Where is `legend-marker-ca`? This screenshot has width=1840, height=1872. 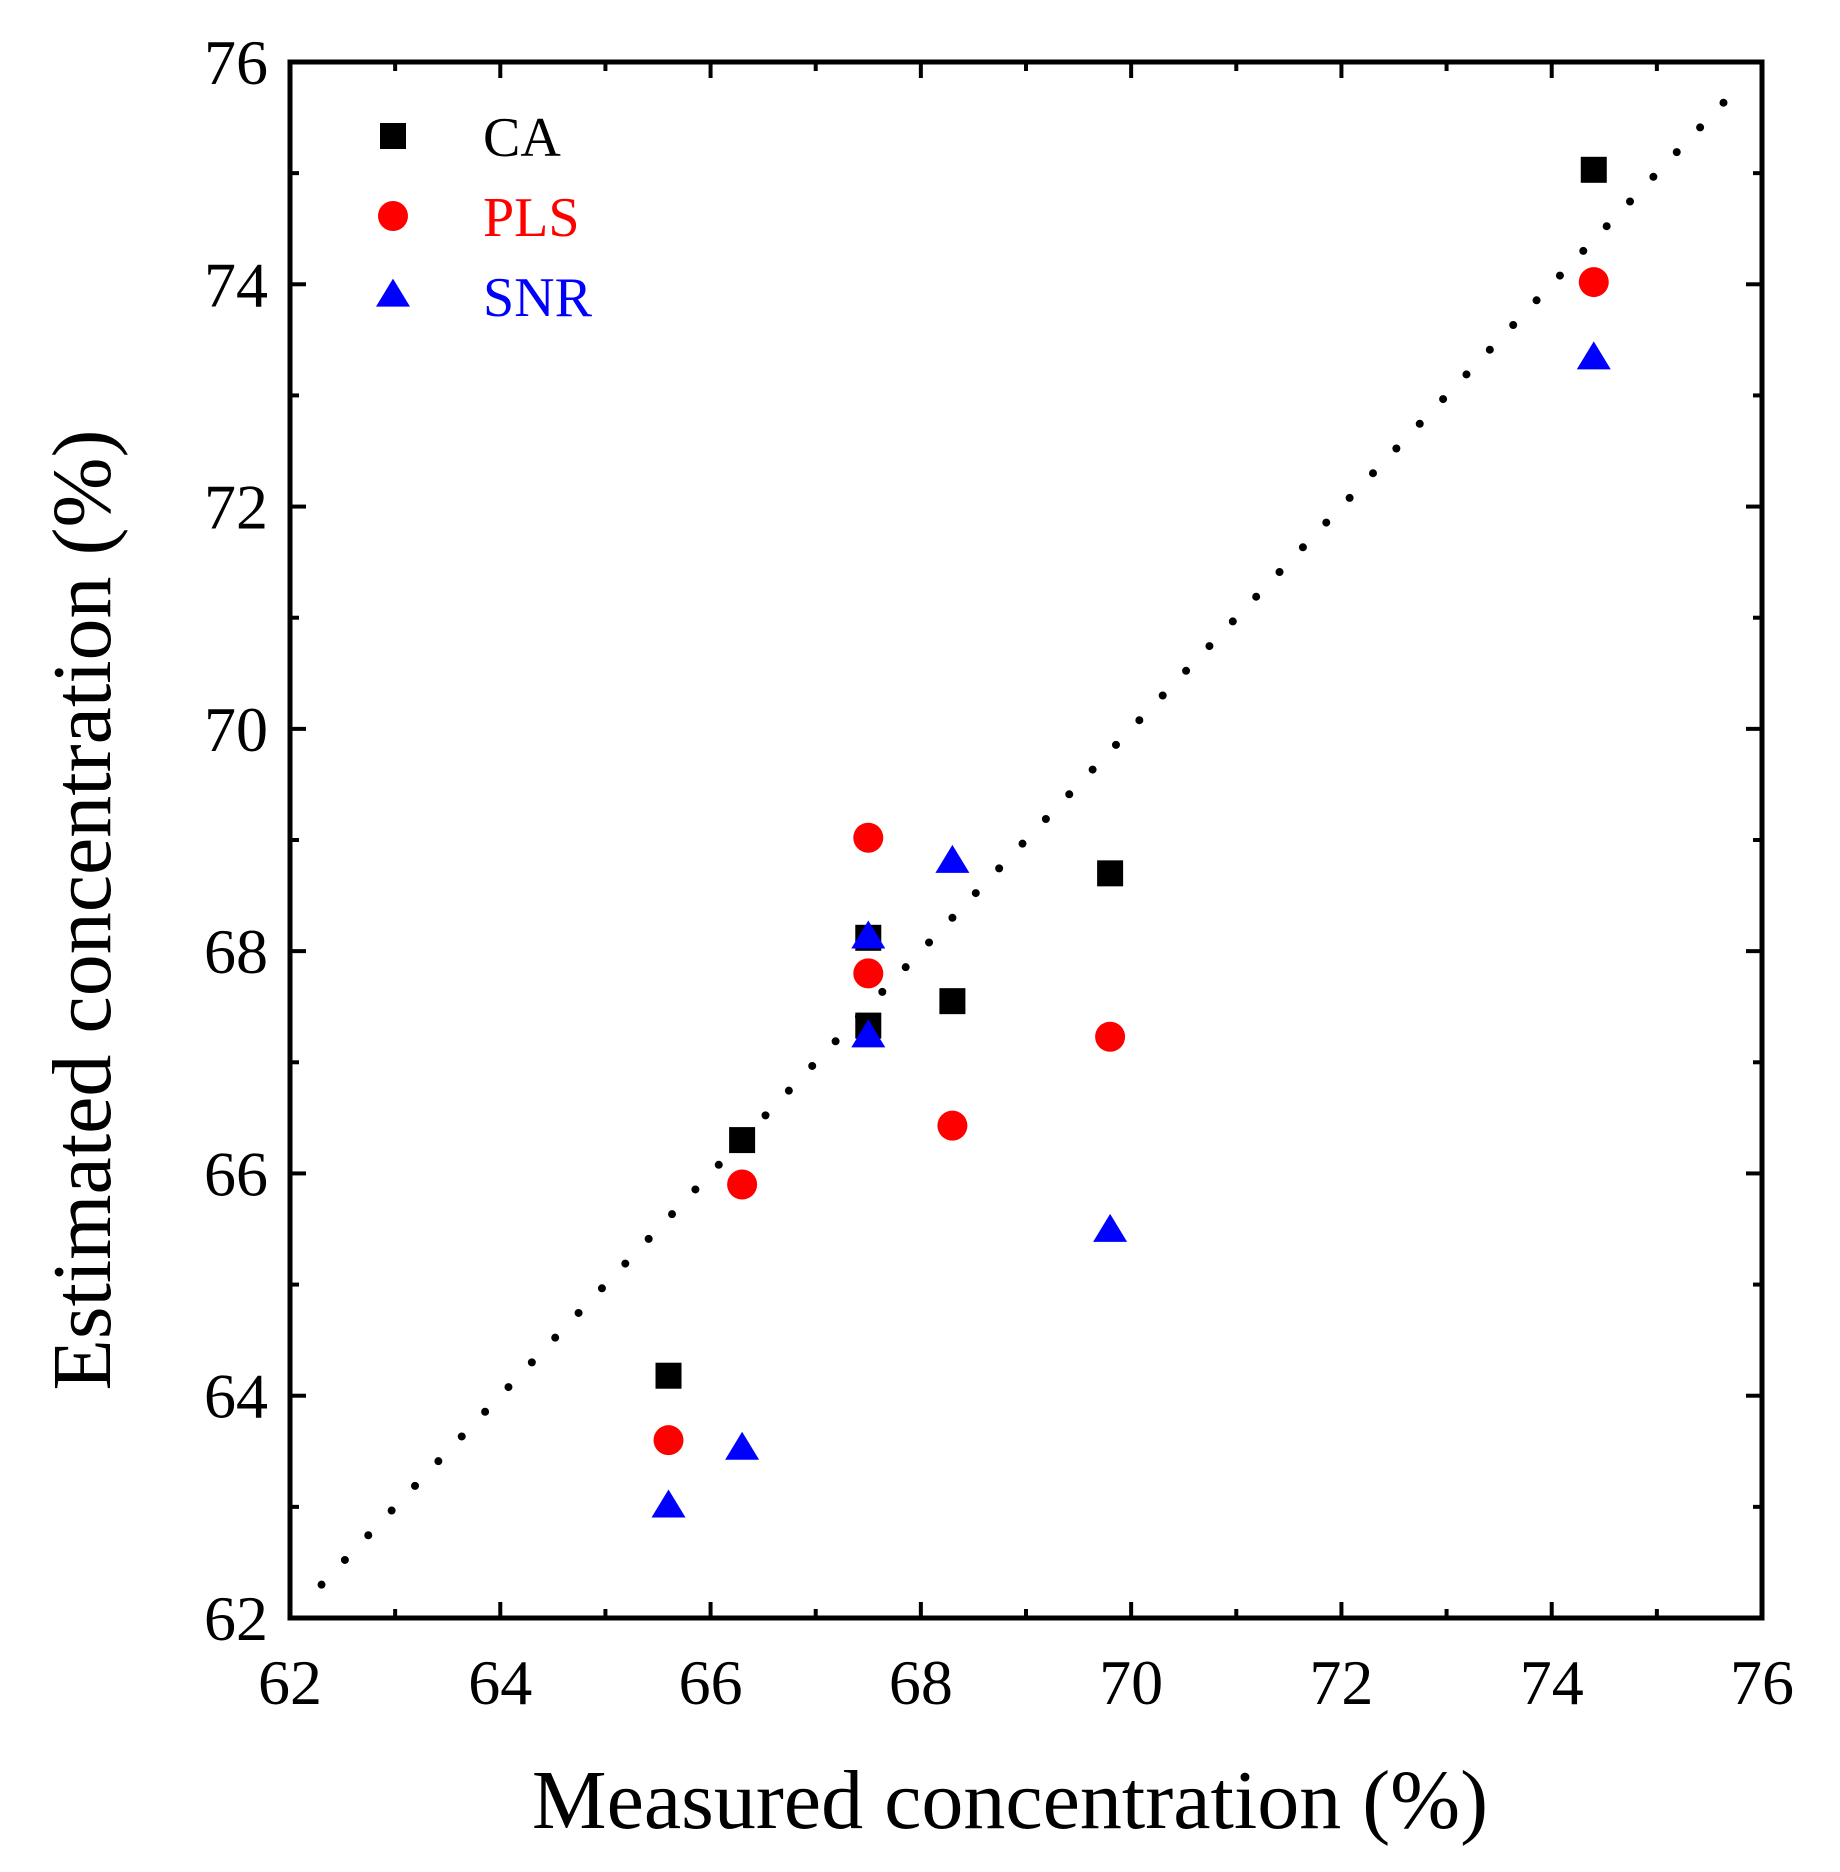 legend-marker-ca is located at coordinates (393, 136).